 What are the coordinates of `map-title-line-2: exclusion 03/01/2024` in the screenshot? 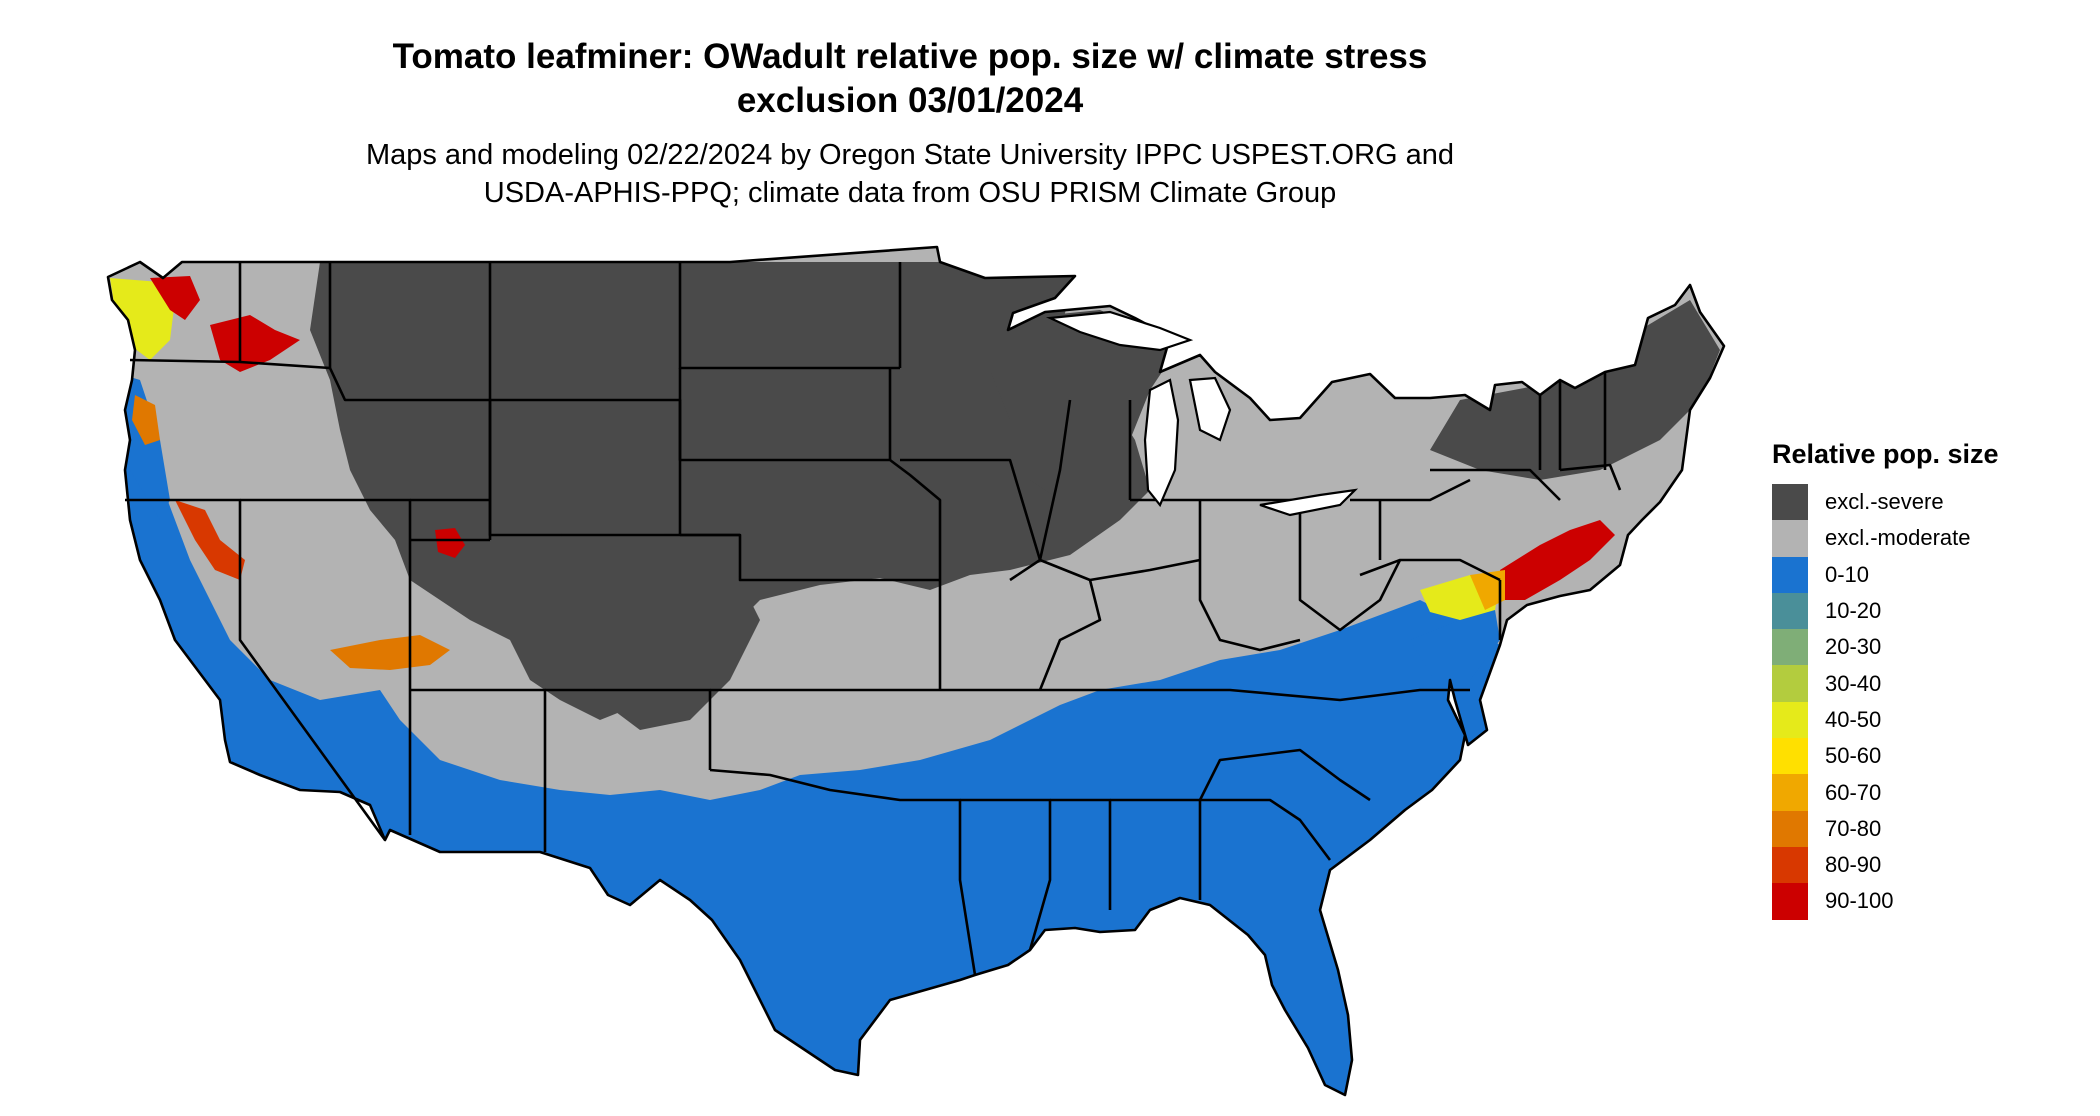 It's located at (910, 100).